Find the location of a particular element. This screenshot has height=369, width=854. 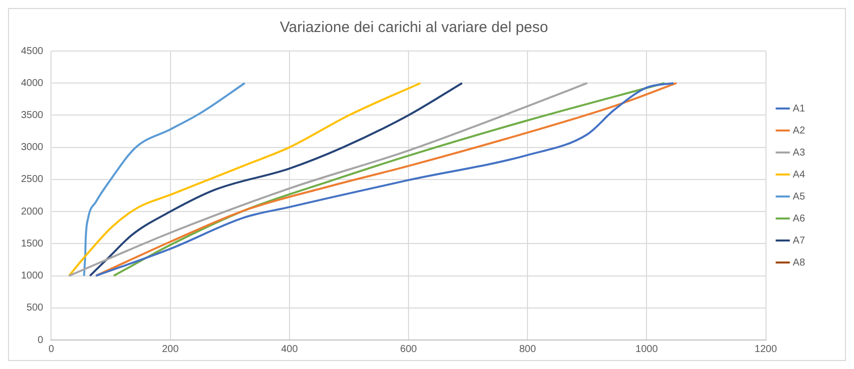

x-tick-label: 0 is located at coordinates (51, 349).